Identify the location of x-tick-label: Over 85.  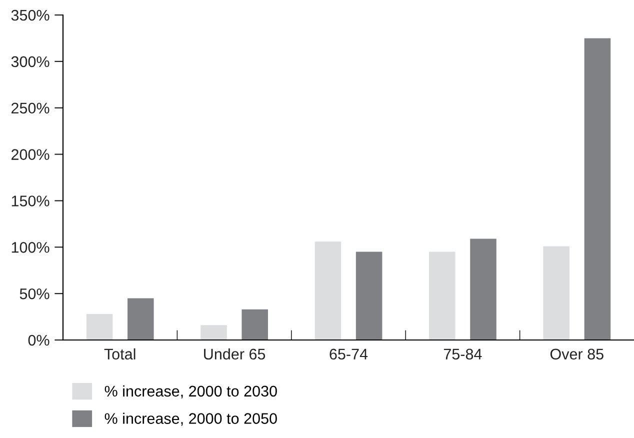
(577, 354).